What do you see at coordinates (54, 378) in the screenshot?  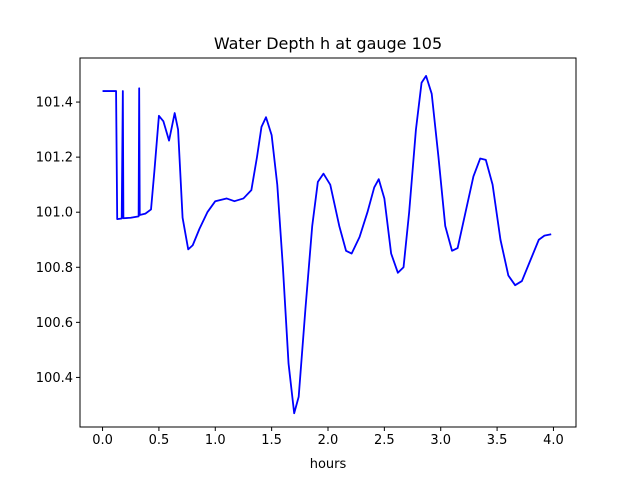 I see `y-tick-label: 100.4` at bounding box center [54, 378].